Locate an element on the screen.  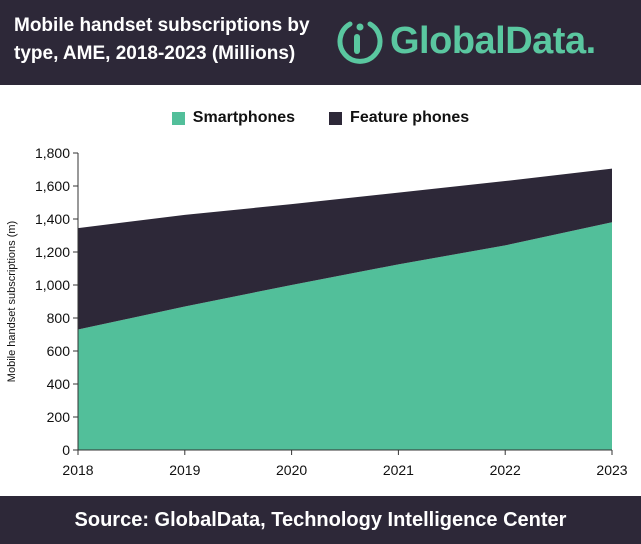
legend: Smartphones Feature phones is located at coordinates (320, 118).